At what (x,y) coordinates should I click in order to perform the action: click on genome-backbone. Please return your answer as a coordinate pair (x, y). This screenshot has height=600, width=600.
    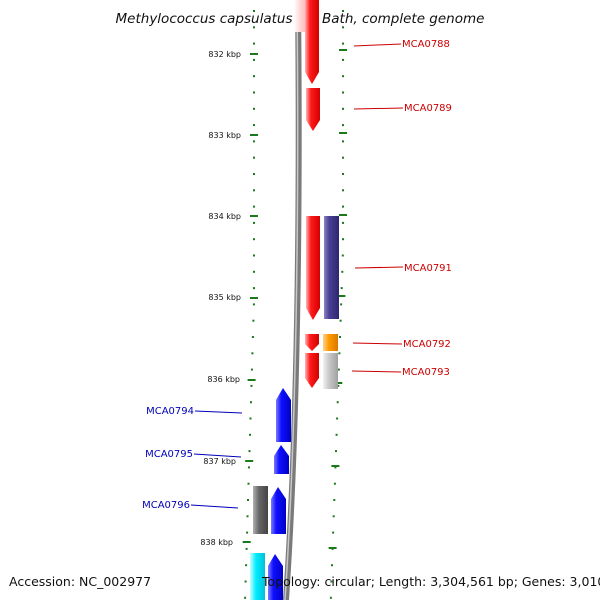
    Looking at the image, I should click on (292, 300).